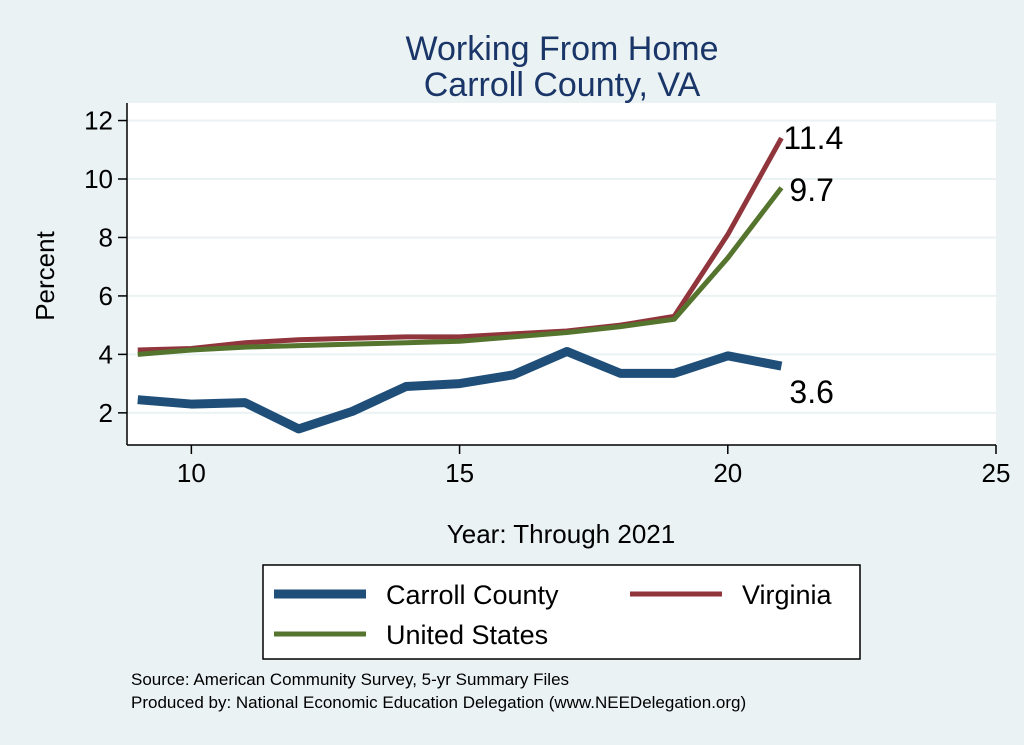  I want to click on x-tick-label: 20, so click(727, 473).